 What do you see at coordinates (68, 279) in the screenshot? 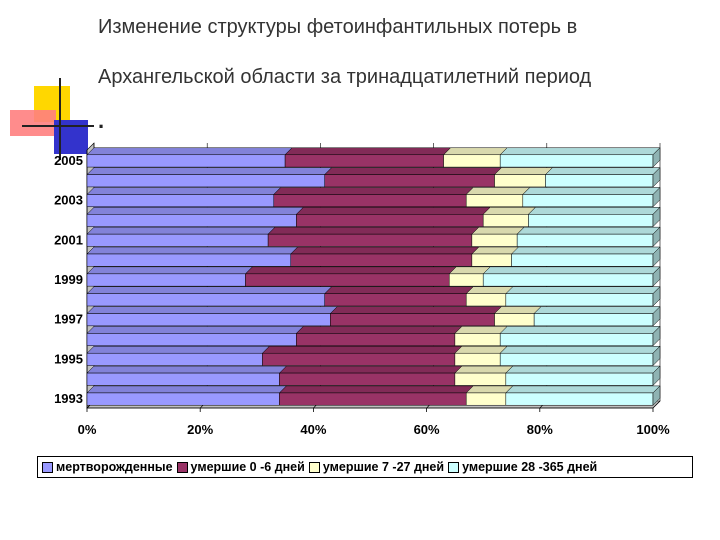
I see `y-tick-label: 1999` at bounding box center [68, 279].